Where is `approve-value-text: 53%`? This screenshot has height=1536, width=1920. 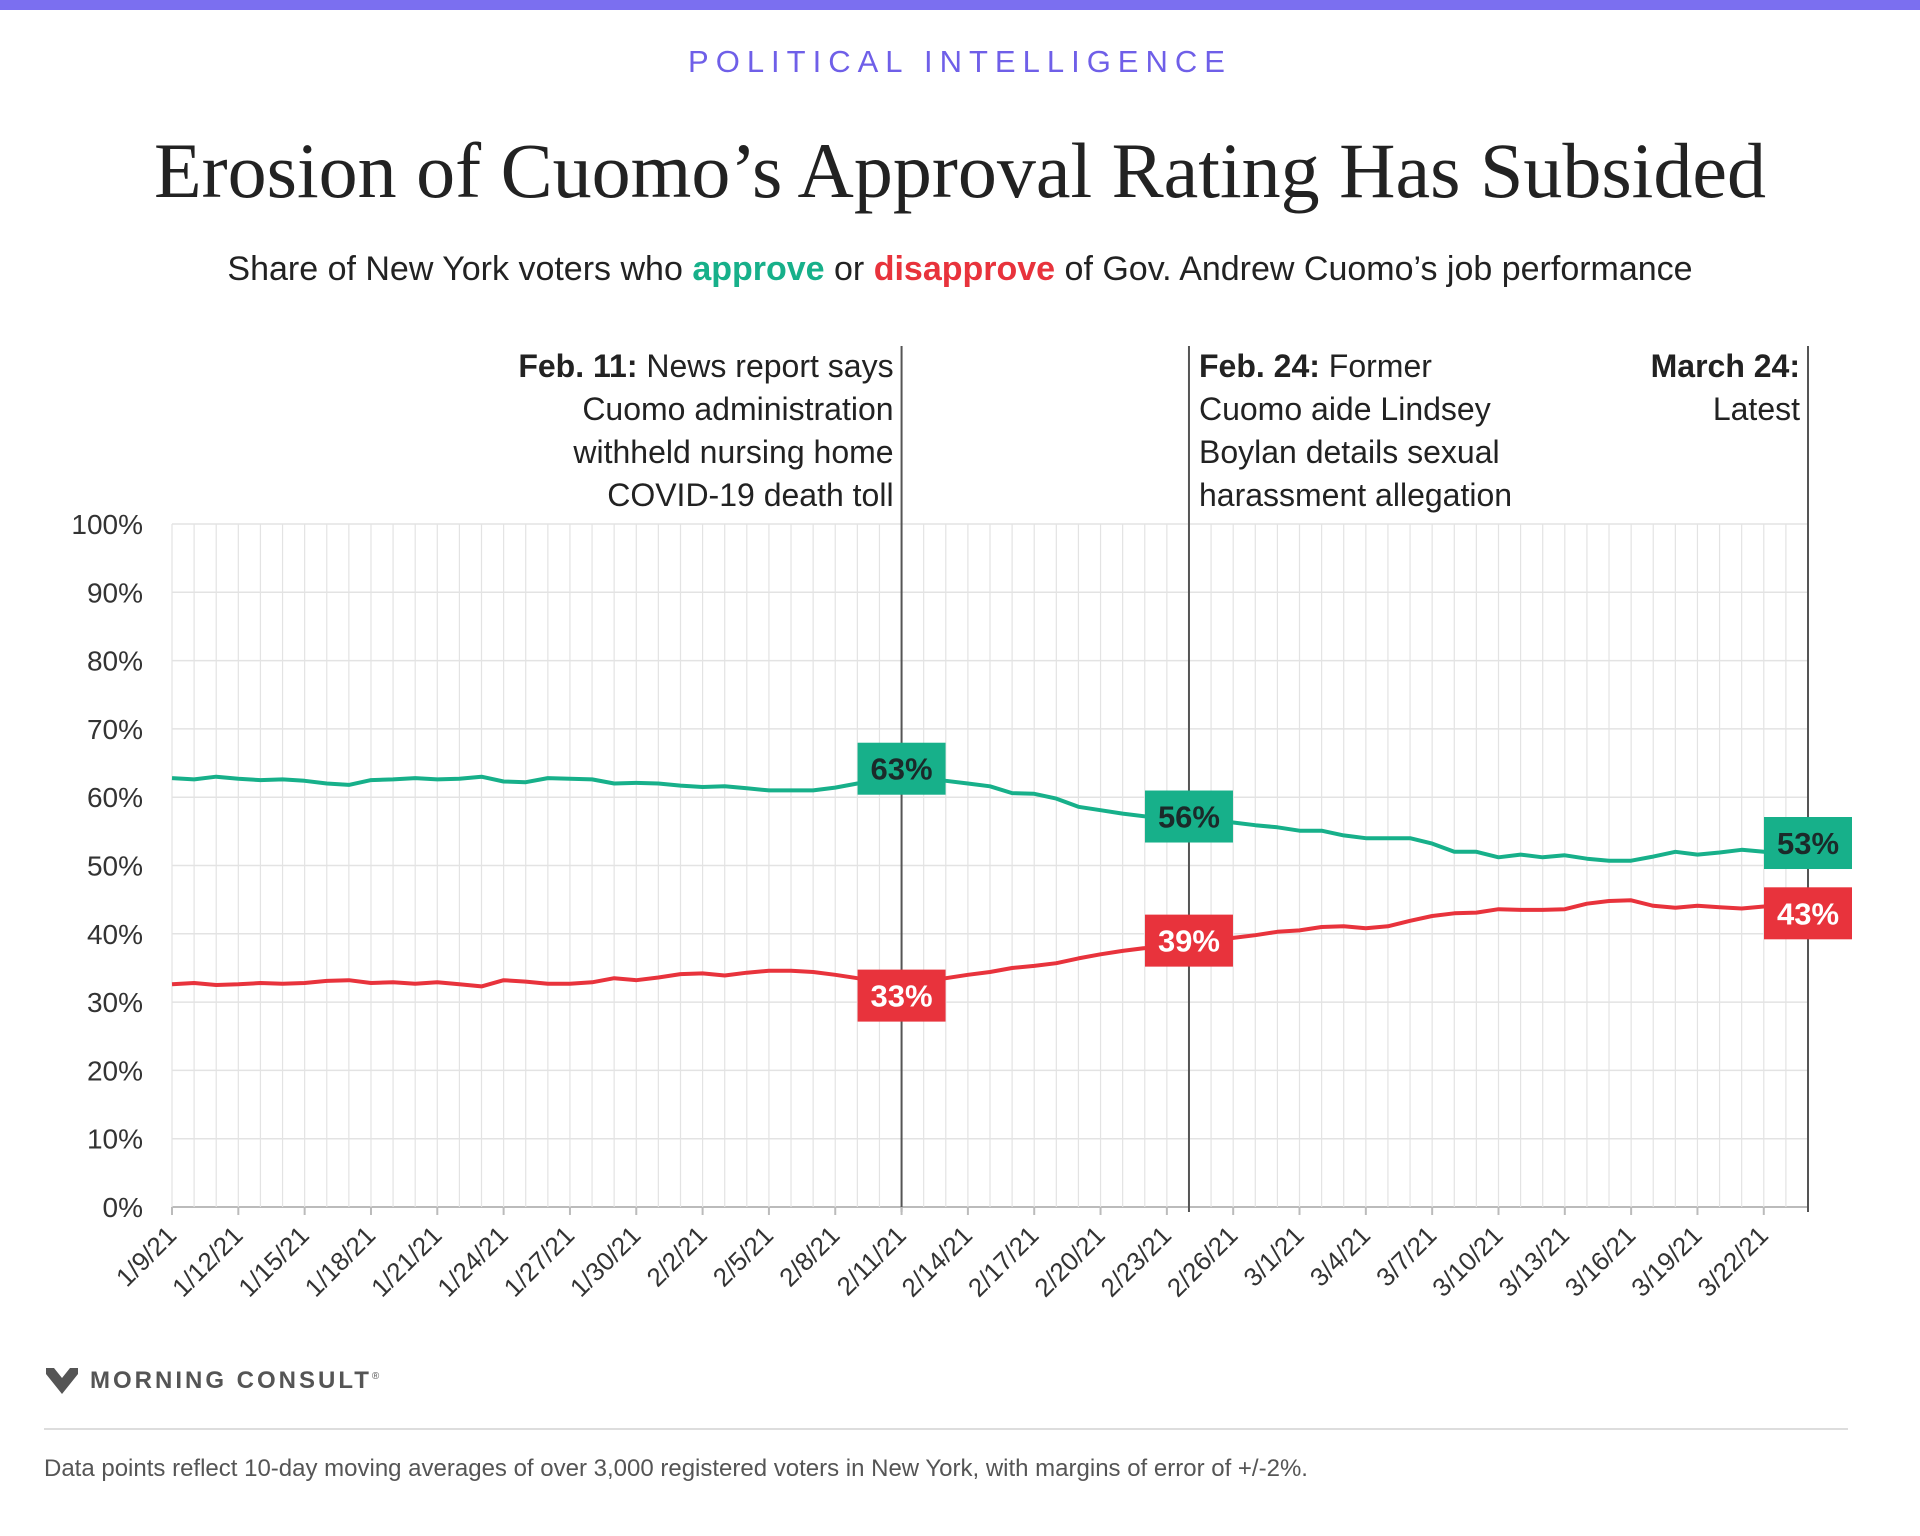 approve-value-text: 53% is located at coordinates (1808, 843).